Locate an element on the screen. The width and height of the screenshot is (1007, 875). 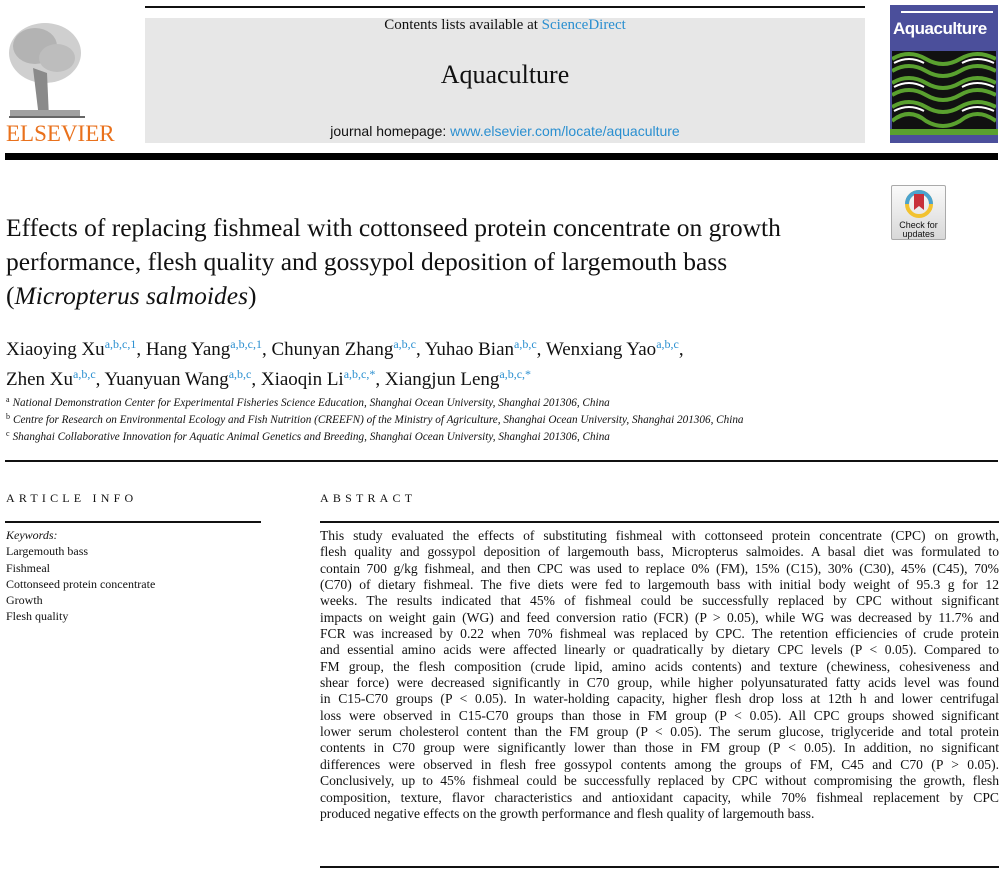
cover-title: Aquaculture is located at coordinates (940, 28).